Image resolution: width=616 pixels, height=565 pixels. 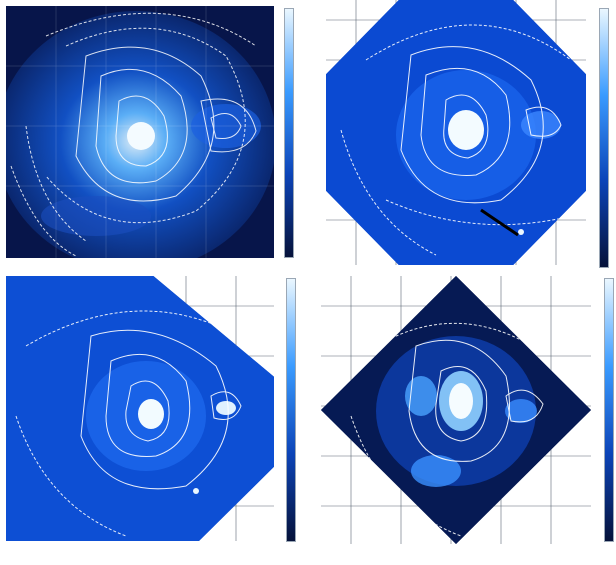 What do you see at coordinates (609, 410) in the screenshot?
I see `colorbar-bottom-right` at bounding box center [609, 410].